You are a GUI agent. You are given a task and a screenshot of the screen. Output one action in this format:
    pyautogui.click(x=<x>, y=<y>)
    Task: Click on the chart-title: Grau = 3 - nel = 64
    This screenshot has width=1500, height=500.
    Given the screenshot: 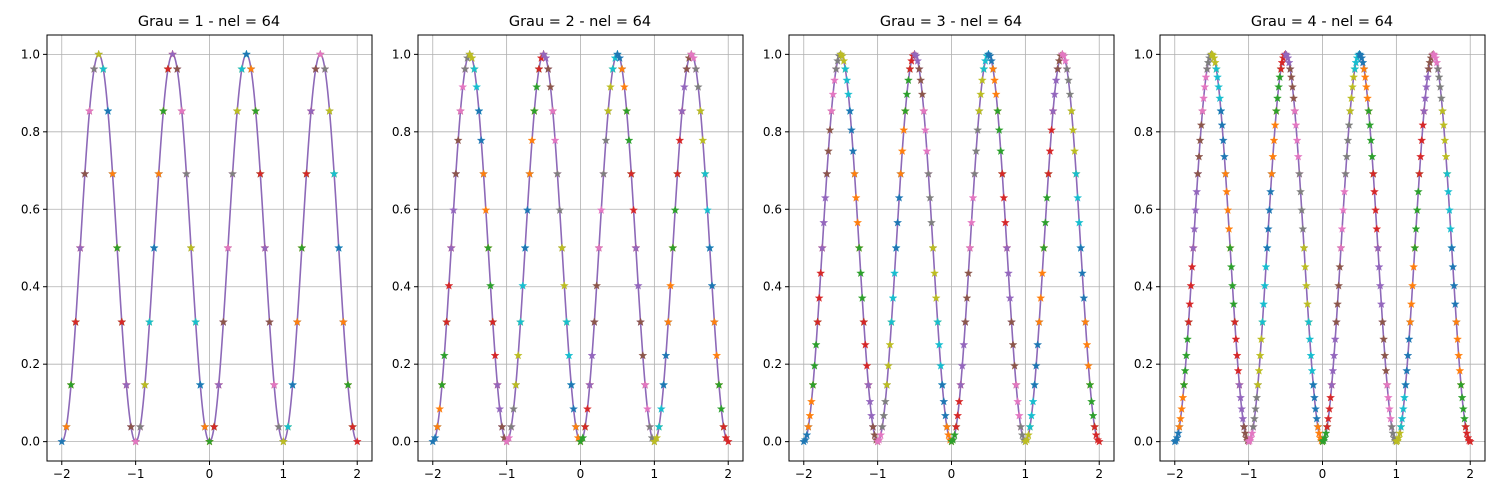 What is the action you would take?
    pyautogui.click(x=951, y=22)
    